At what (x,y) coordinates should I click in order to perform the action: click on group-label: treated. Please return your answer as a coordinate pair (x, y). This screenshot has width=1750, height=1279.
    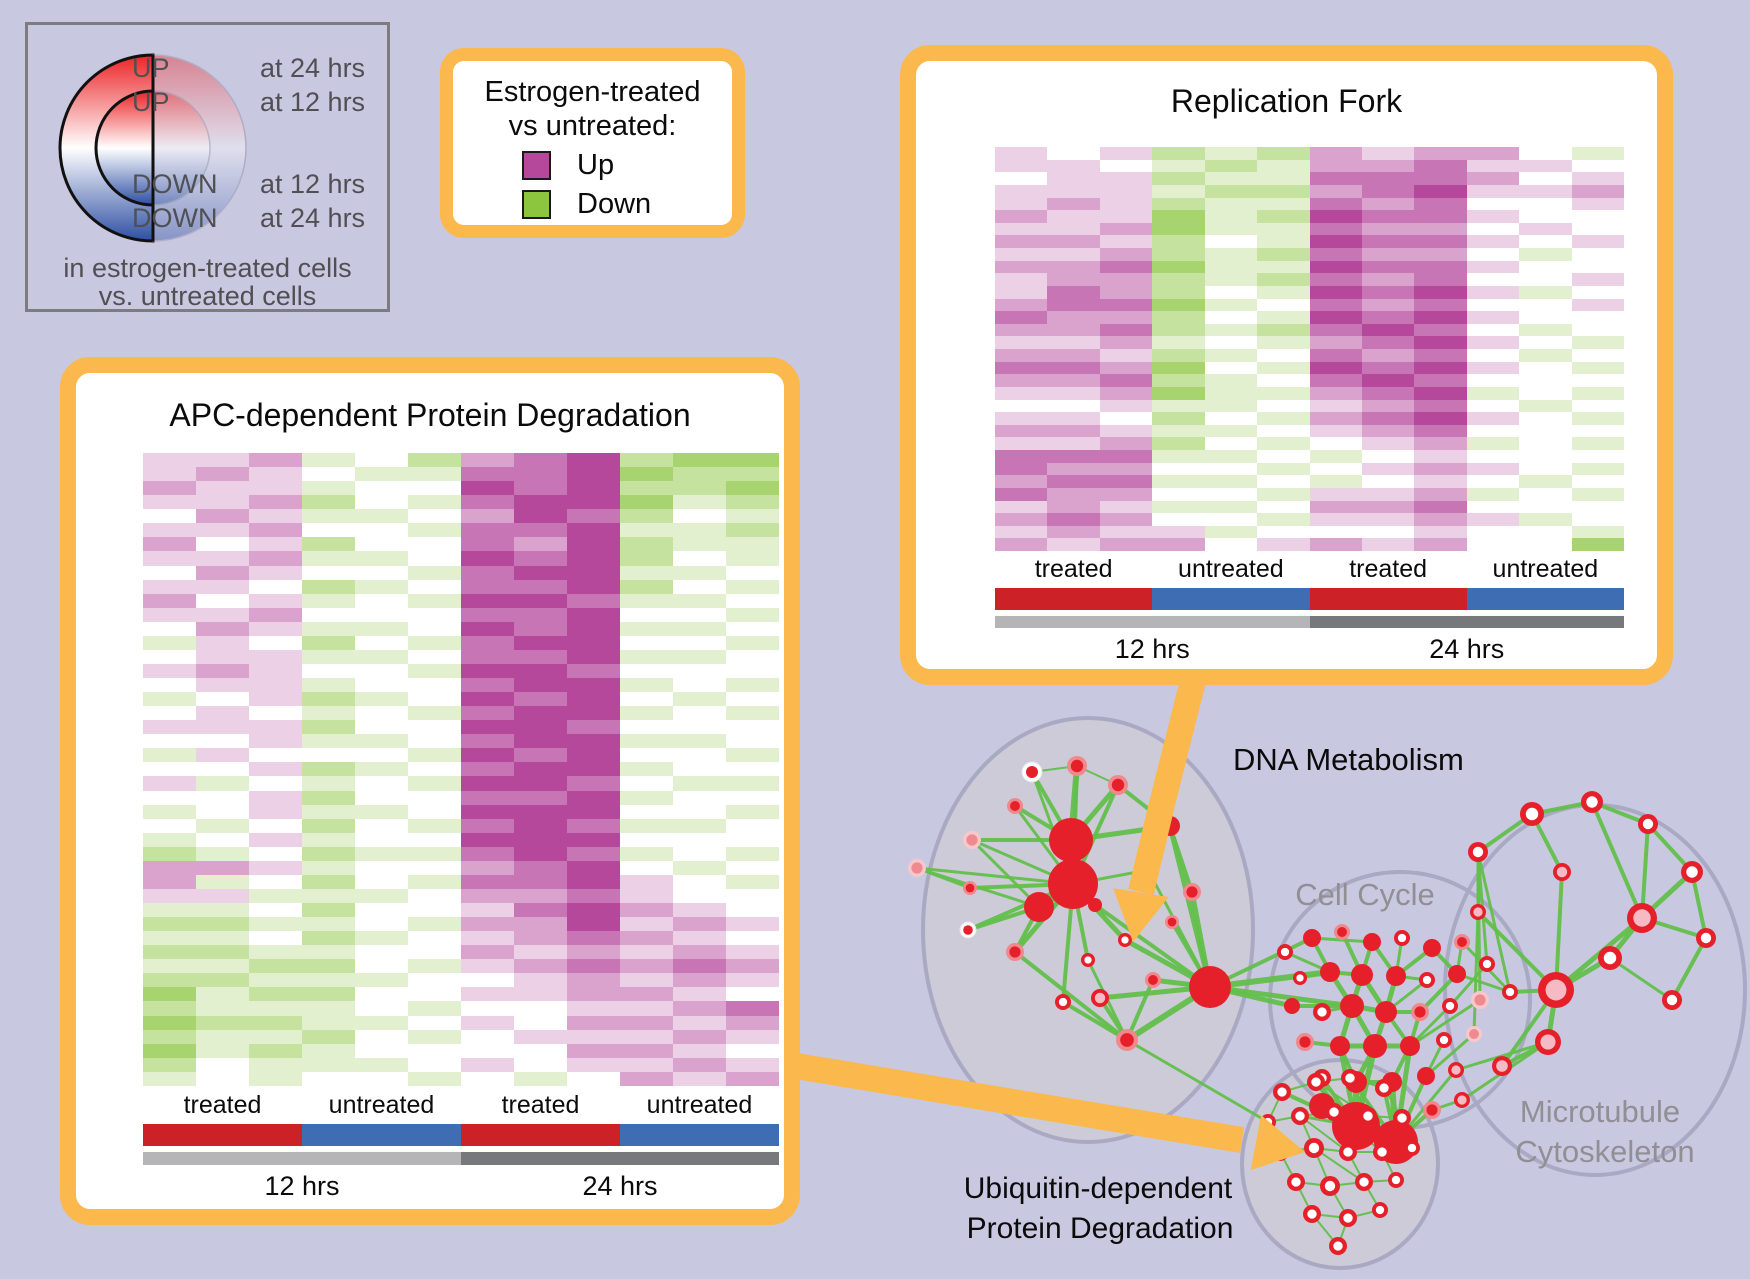
    Looking at the image, I should click on (1388, 569).